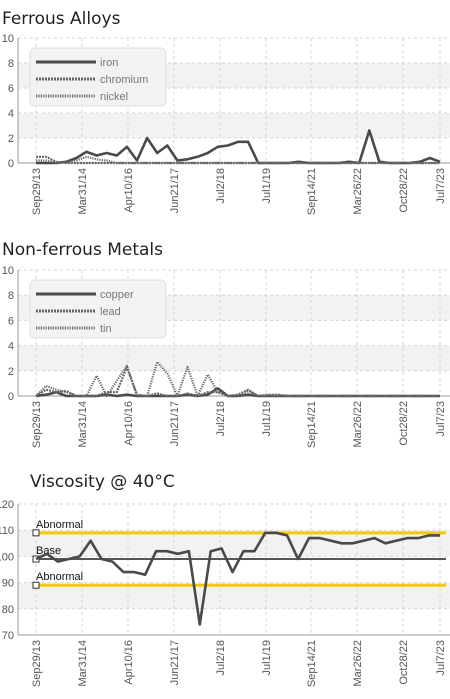 This screenshot has width=450, height=699. I want to click on y-tick-label: 80, so click(8, 610).